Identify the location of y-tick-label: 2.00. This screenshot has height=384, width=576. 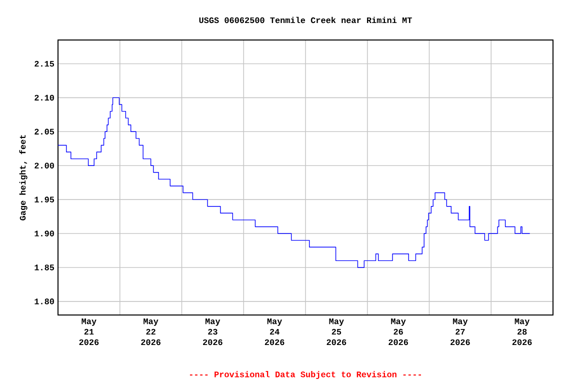
(44, 165).